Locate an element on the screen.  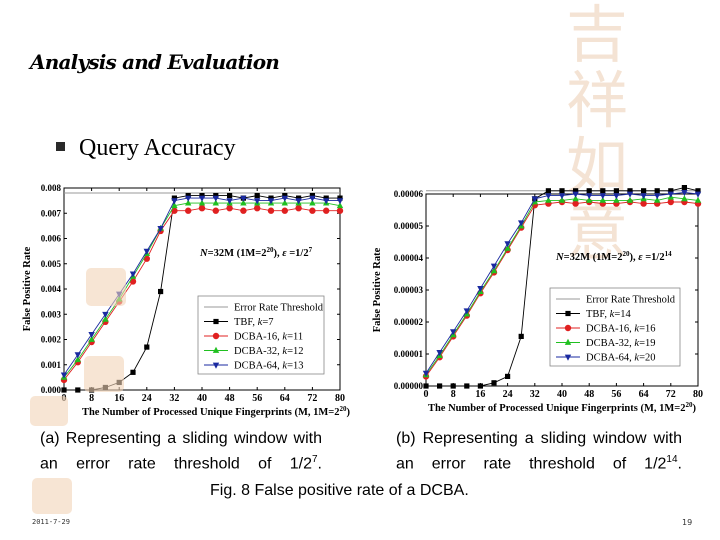
text-part: =14 is located at coordinates (622, 314).